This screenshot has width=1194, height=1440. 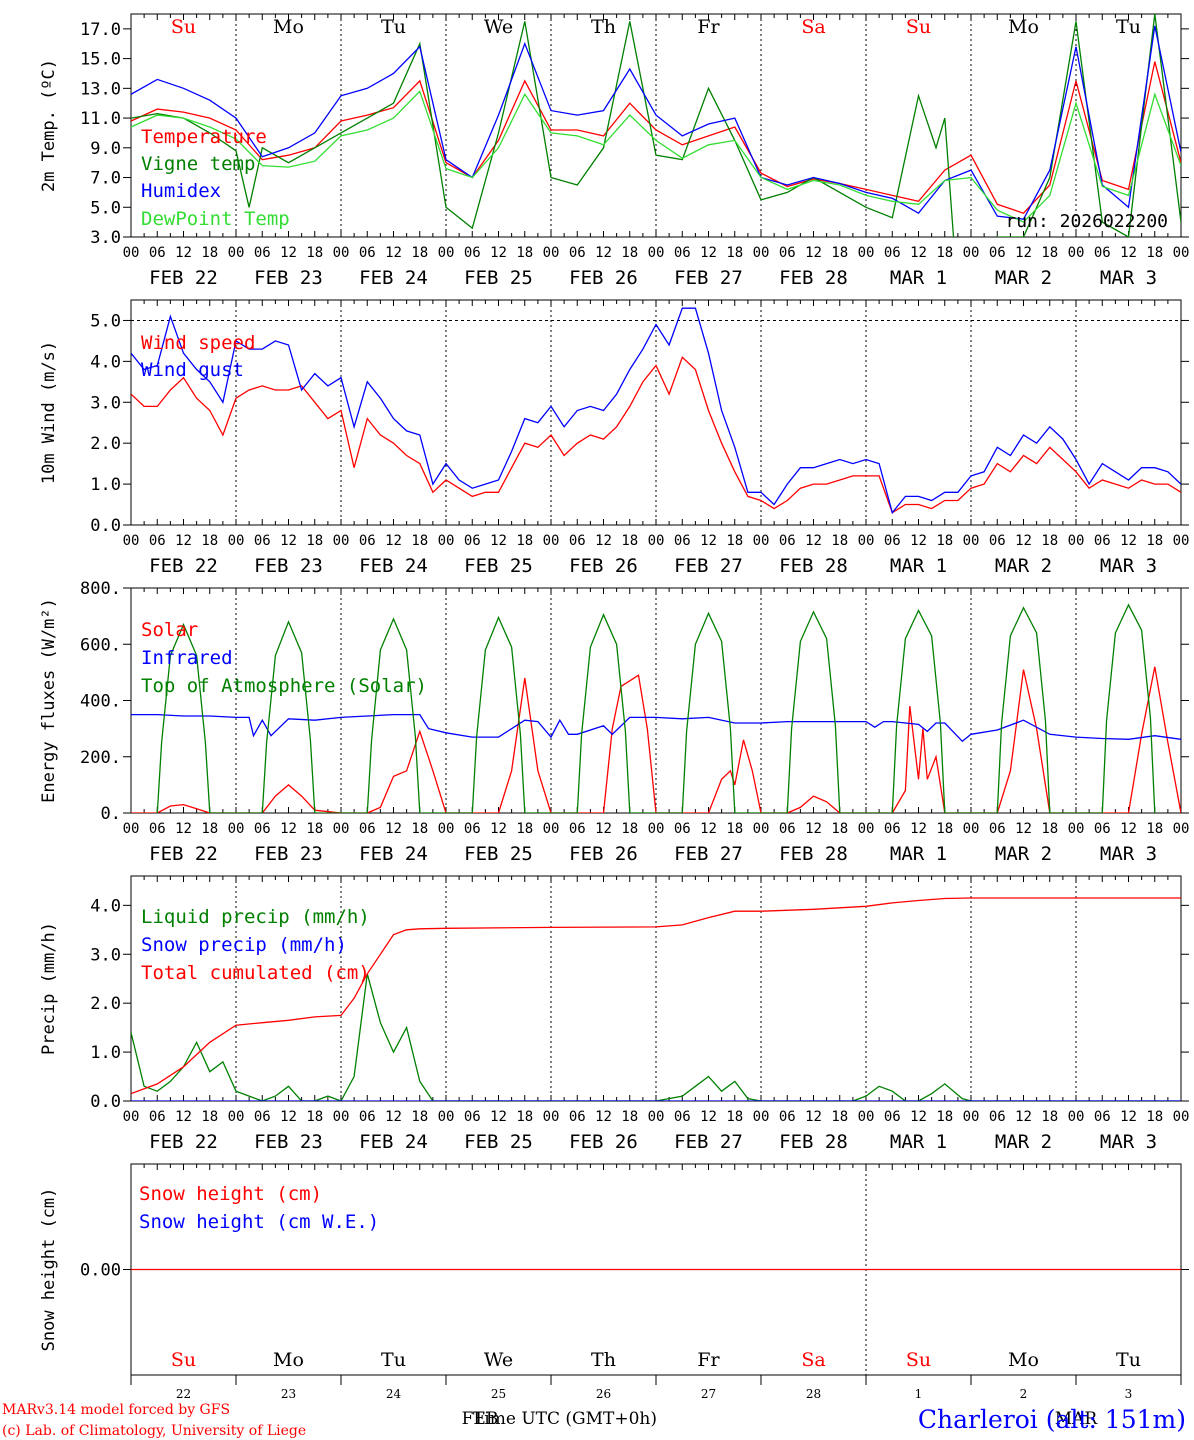 What do you see at coordinates (100, 1271) in the screenshot?
I see `y-tick-label: 0.00` at bounding box center [100, 1271].